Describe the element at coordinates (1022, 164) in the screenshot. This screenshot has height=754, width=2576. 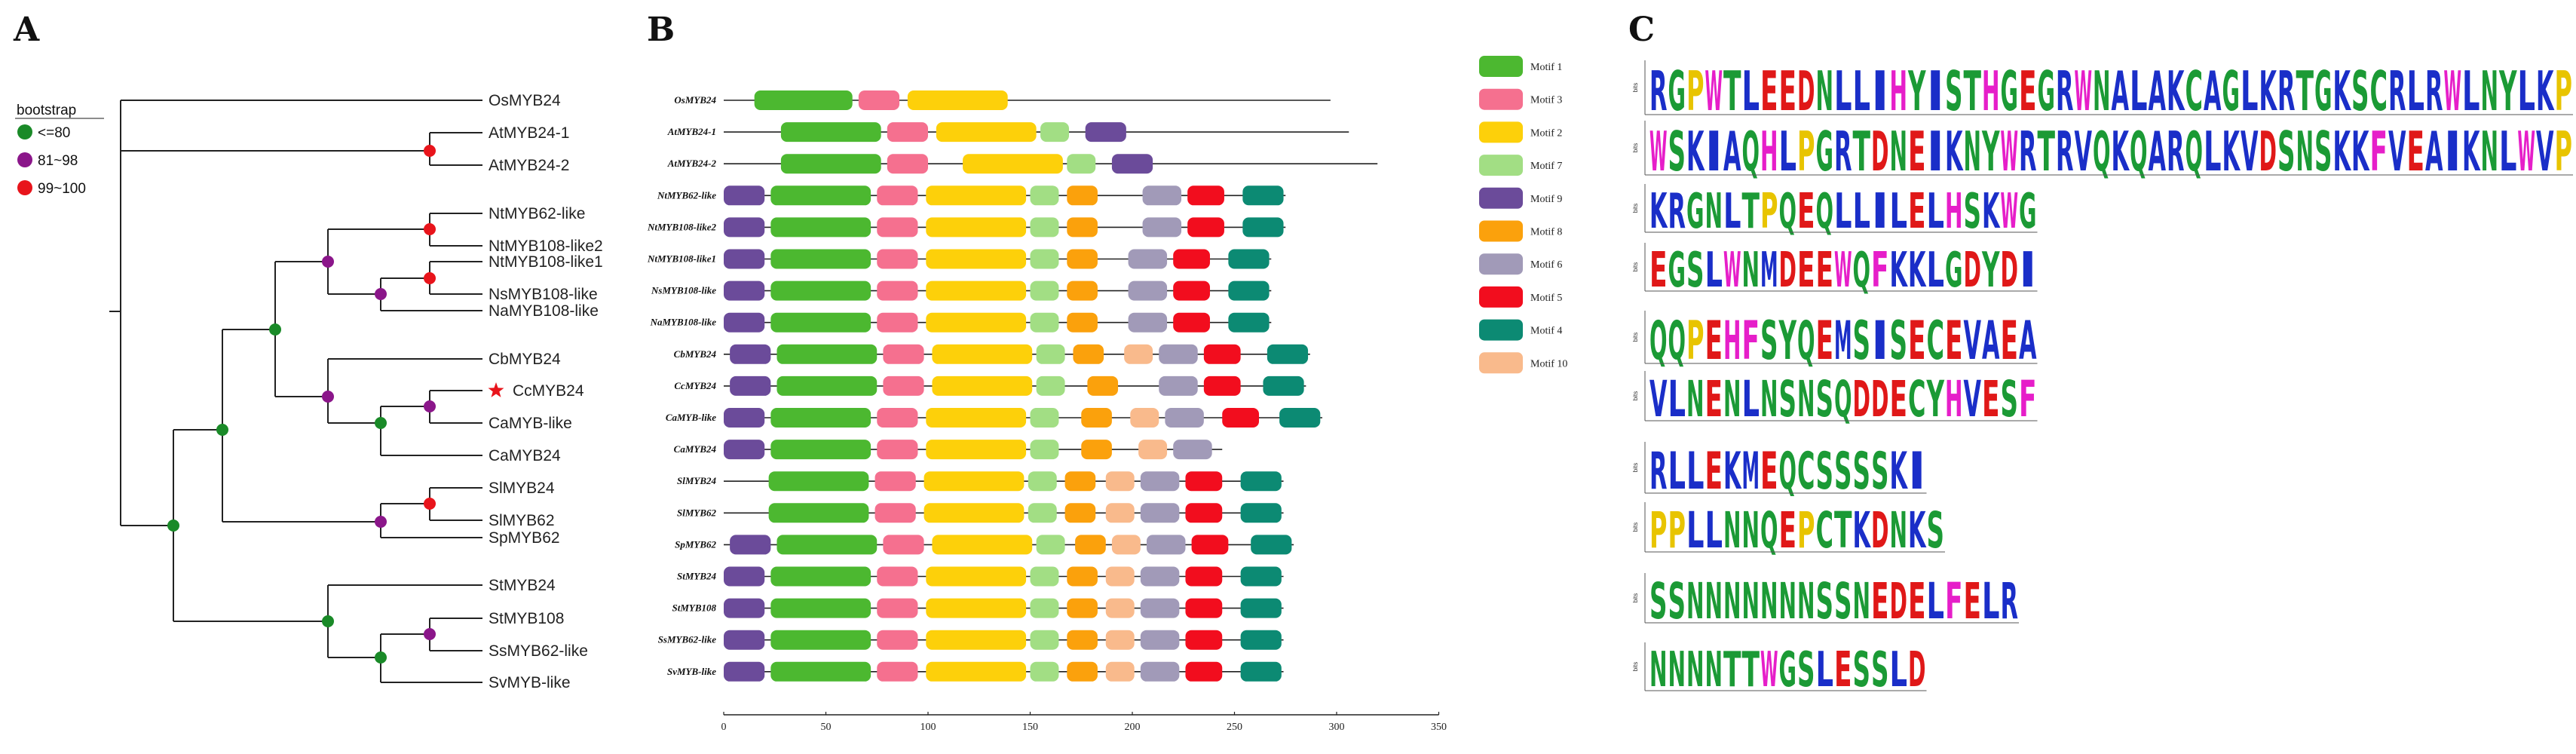
I see `gene-row-atmyb24-2: AtMYB24-2` at that location.